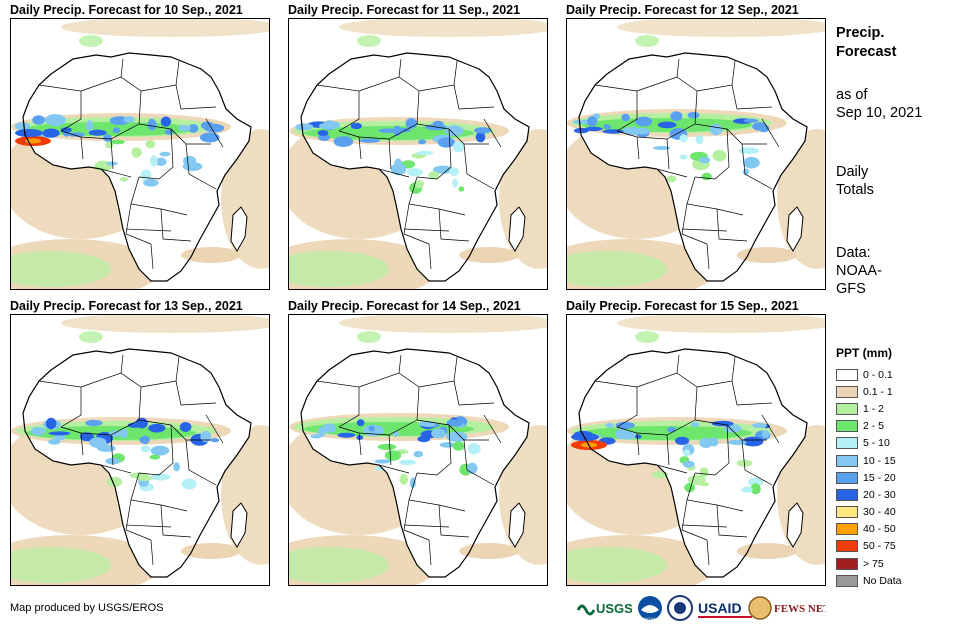 This screenshot has height=626, width=967. What do you see at coordinates (126, 306) in the screenshot?
I see `panel-title: Daily Precip. Forecast for 13 Sep., 2021` at bounding box center [126, 306].